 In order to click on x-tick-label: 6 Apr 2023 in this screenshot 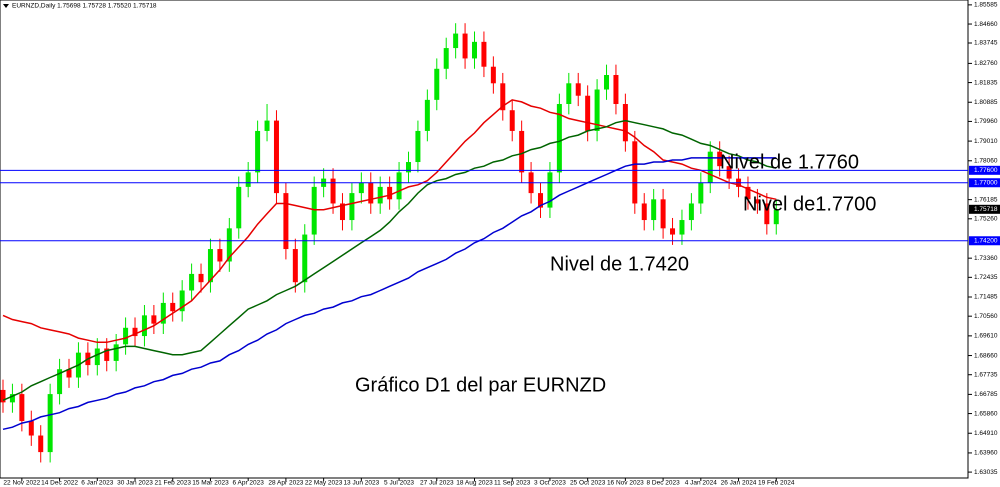, I will do `click(248, 483)`.